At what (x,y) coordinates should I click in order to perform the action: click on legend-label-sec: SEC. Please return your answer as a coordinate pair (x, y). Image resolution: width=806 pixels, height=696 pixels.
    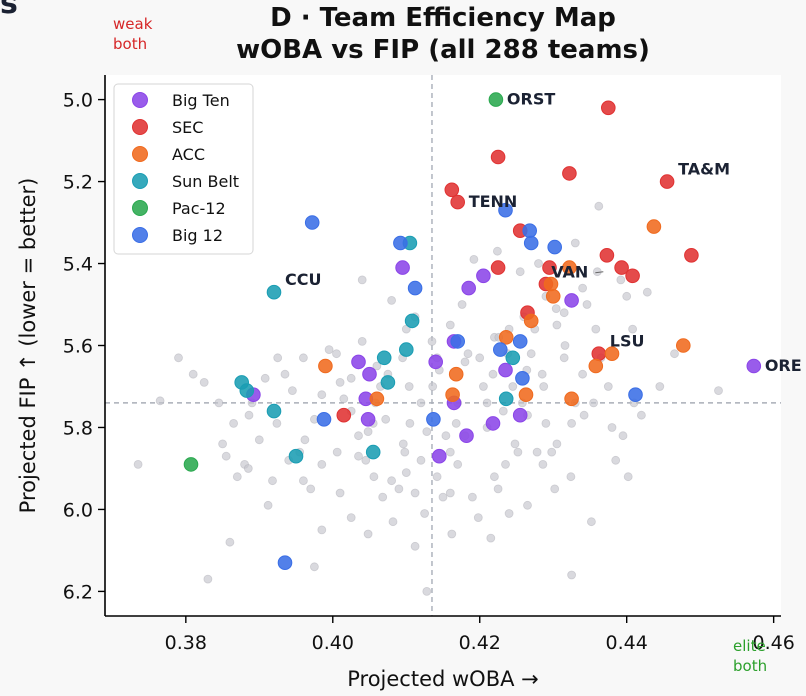
    Looking at the image, I should click on (187, 127).